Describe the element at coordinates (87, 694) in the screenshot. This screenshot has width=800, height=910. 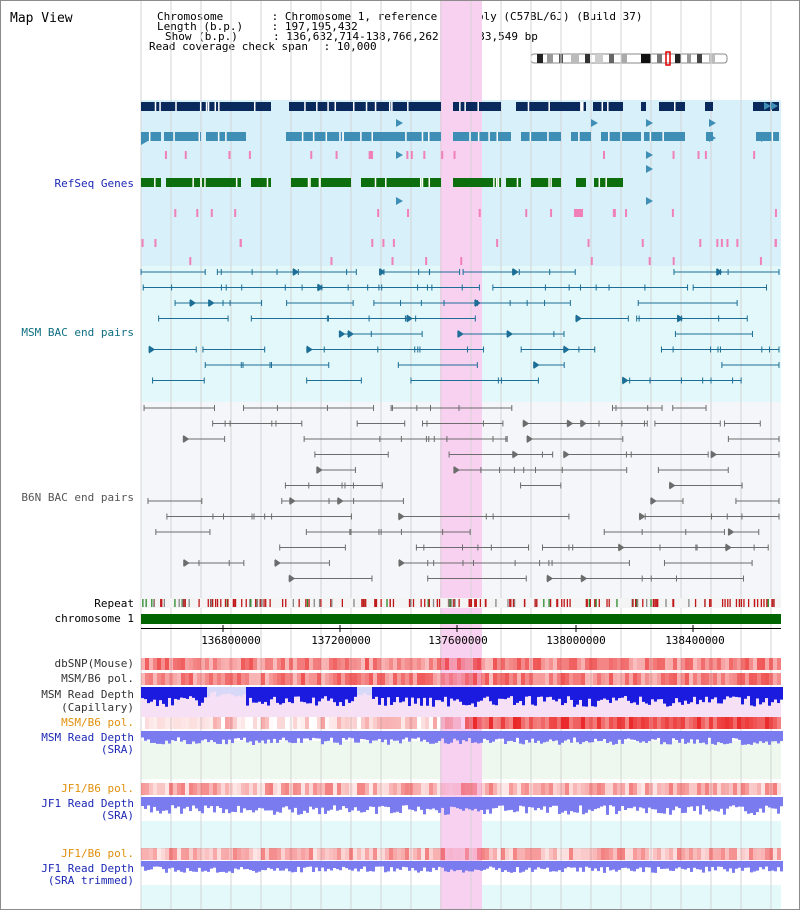
I see `track-label-msm-depth-capillary: MSM Read Depth` at that location.